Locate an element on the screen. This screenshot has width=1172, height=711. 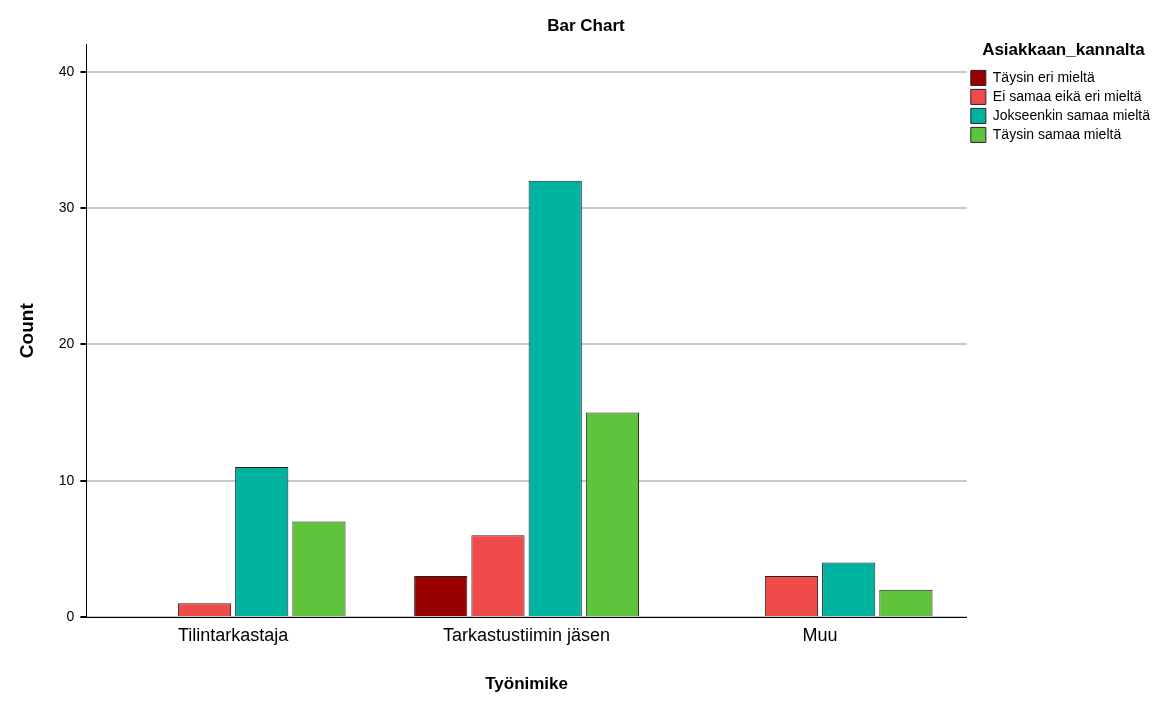
y-tick-label: 30 is located at coordinates (66, 206).